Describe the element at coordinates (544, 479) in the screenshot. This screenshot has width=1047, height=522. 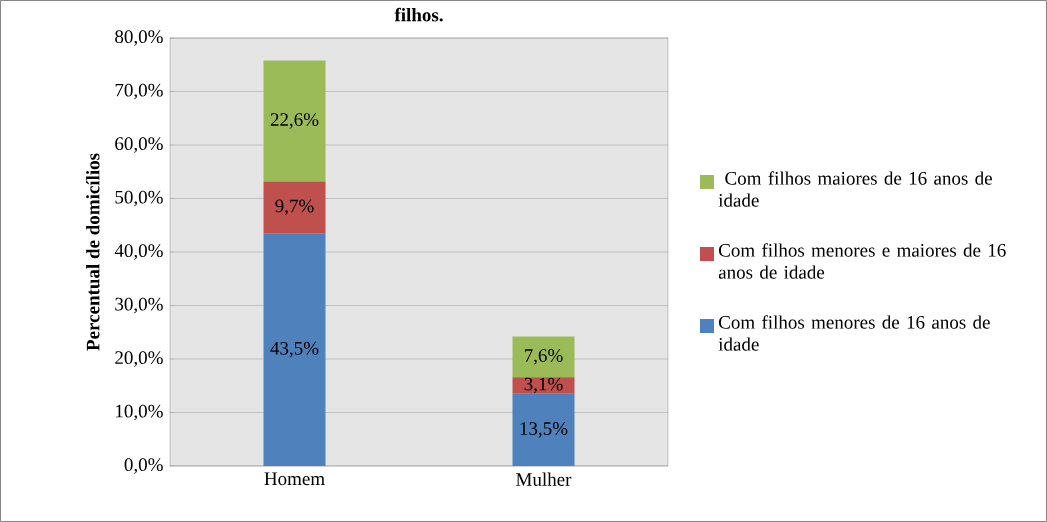
I see `x-tick-label: Mulher` at that location.